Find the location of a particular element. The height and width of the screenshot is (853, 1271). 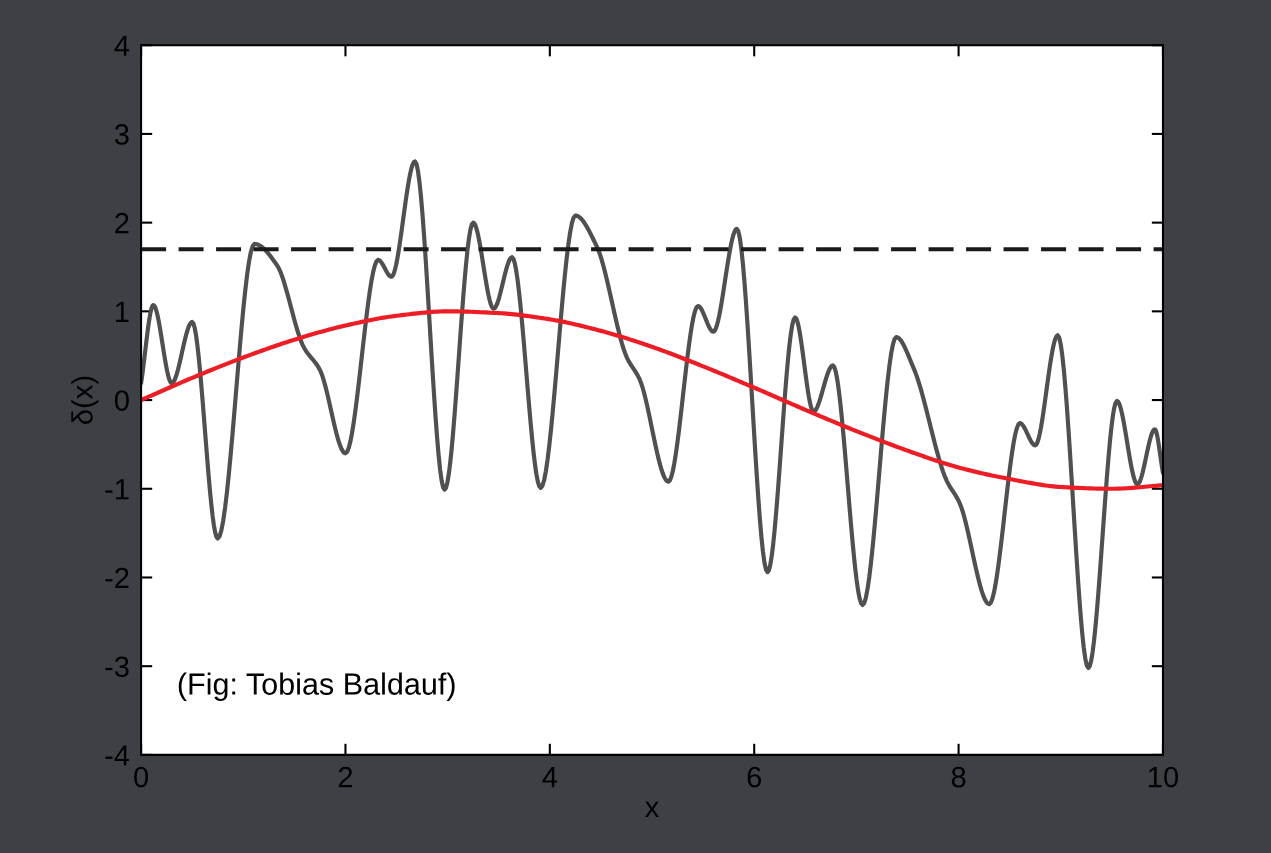

x-tick-label: 2 is located at coordinates (345, 777).